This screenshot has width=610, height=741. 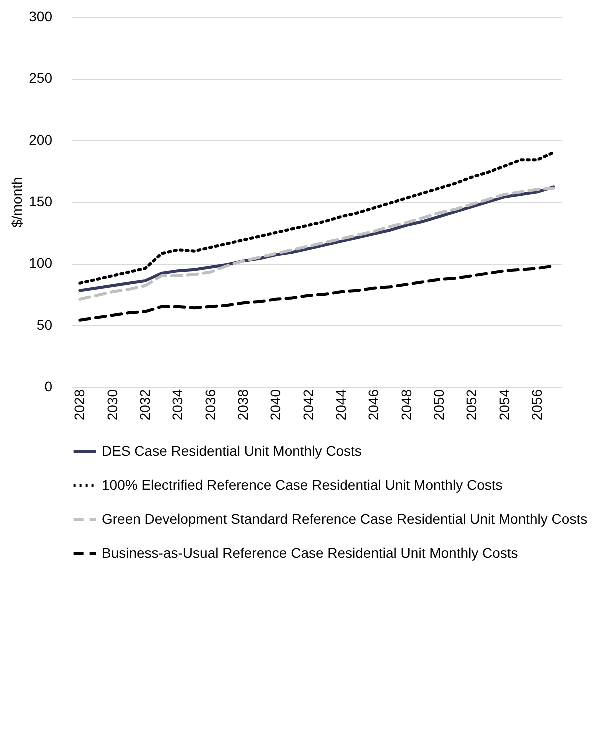 I want to click on x-tick-label: 2044, so click(x=341, y=405).